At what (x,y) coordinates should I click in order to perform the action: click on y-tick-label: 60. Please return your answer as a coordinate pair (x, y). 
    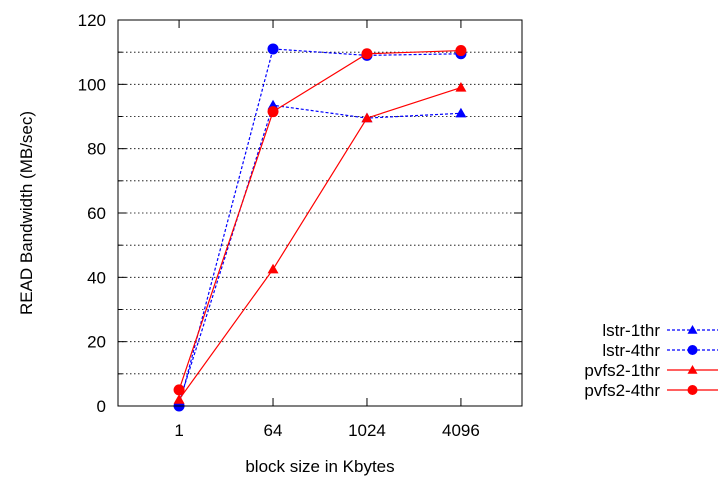
    Looking at the image, I should click on (96, 213).